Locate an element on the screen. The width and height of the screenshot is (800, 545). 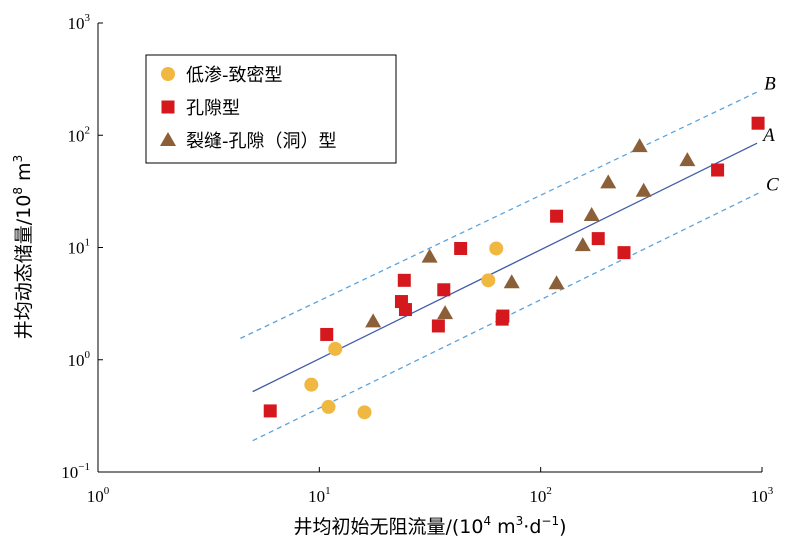
trend-line-label-c: C is located at coordinates (772, 184).